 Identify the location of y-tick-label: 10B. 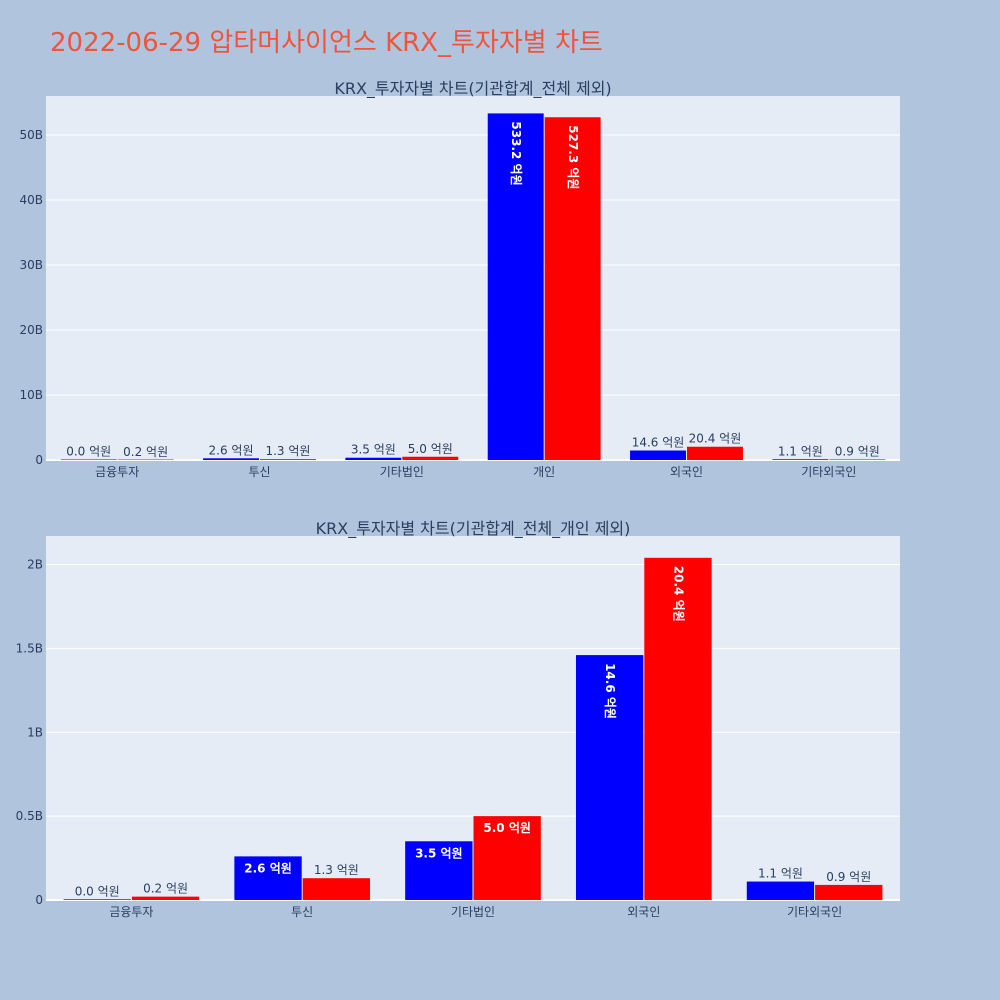
(31, 395).